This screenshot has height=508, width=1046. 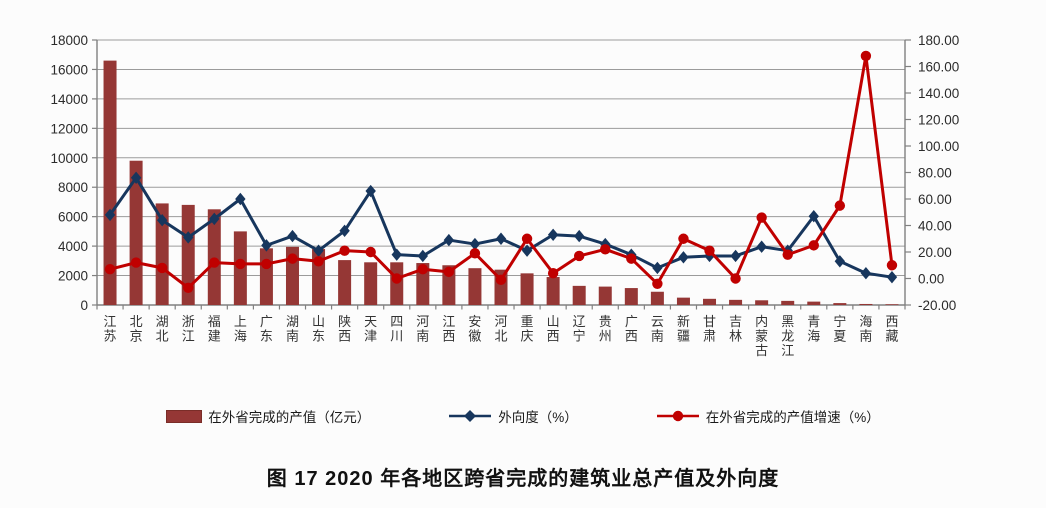 I want to click on x-category-label: 宁夏, so click(x=839, y=329).